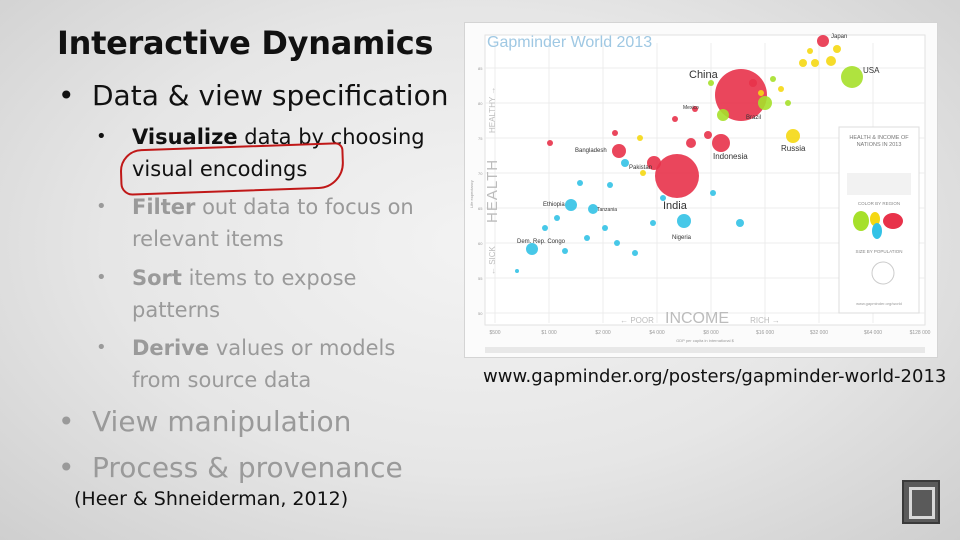 The image size is (960, 540). I want to click on bubble-dem-rep-congo, so click(532, 249).